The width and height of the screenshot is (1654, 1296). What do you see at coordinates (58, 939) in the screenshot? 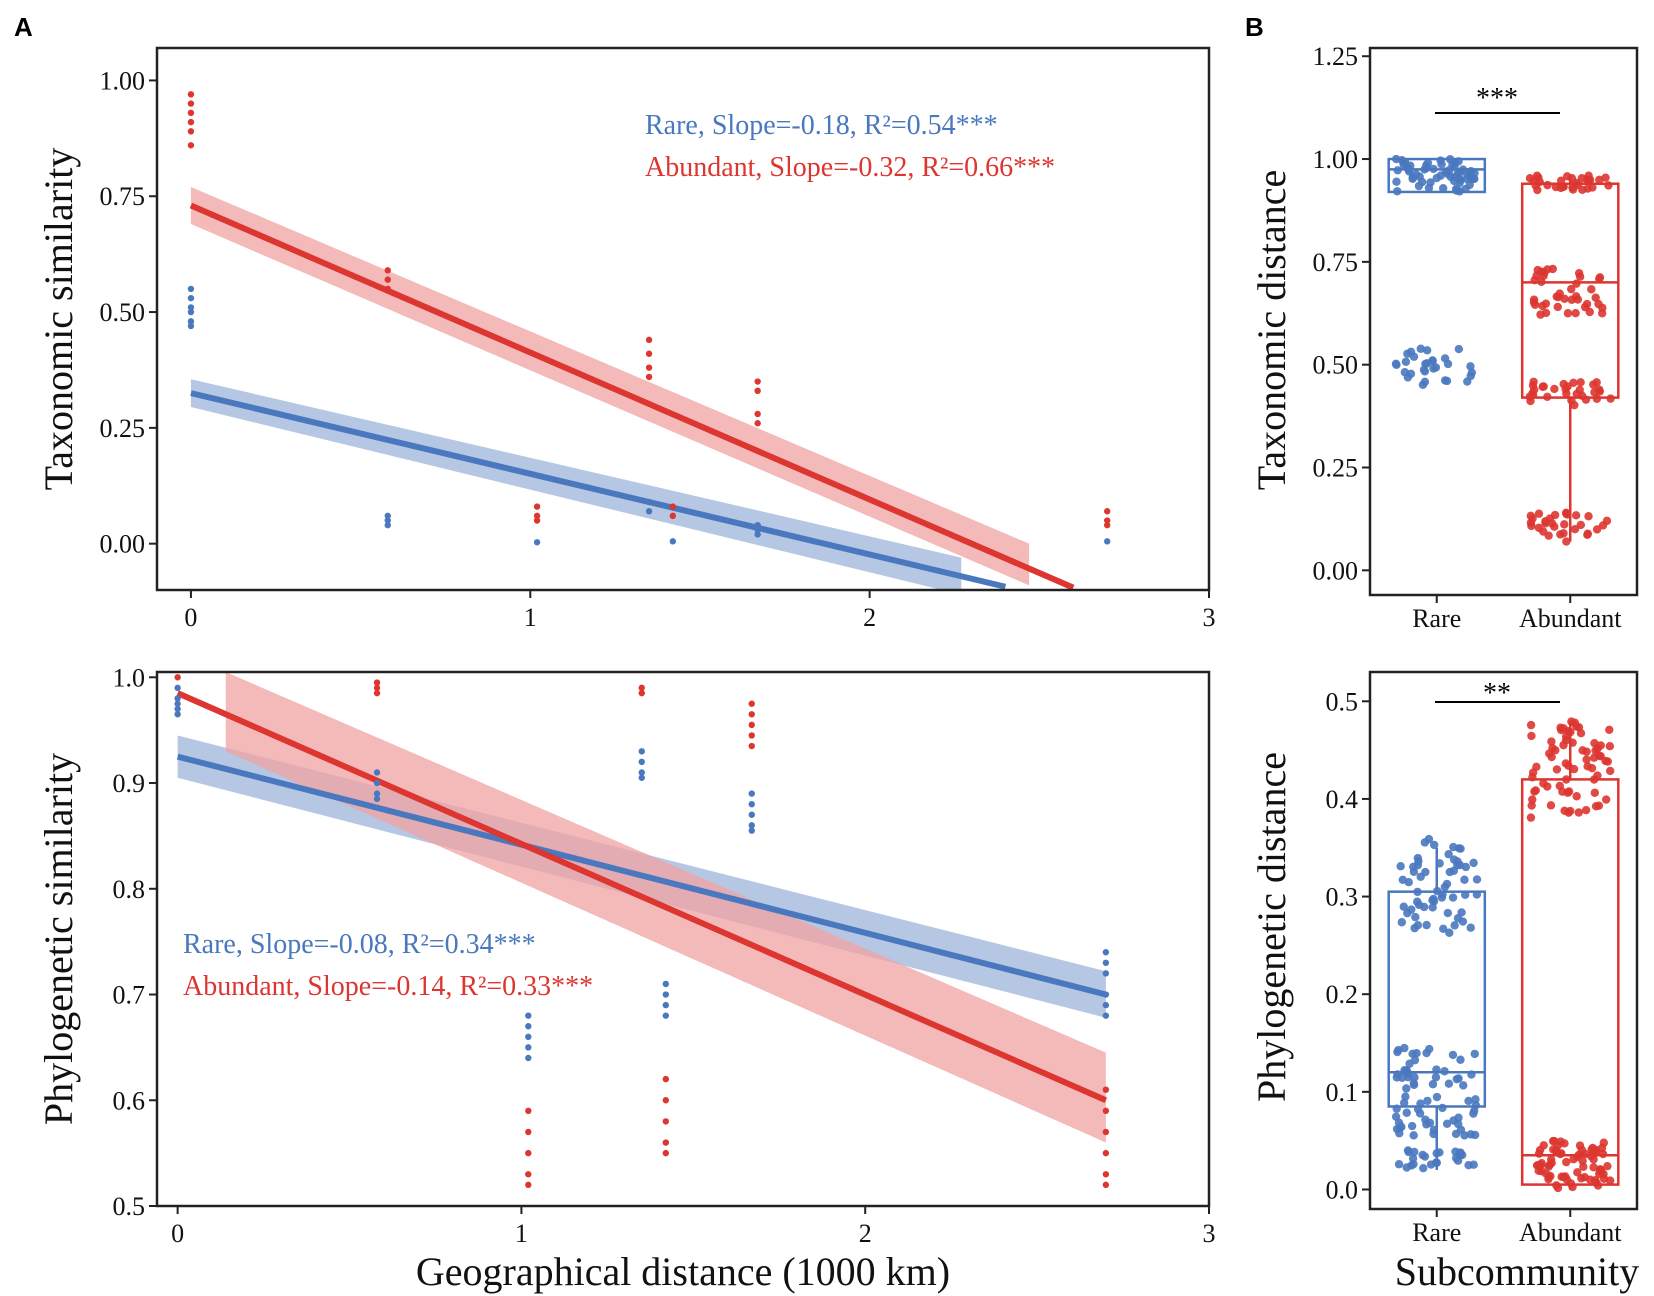
I see `y-axis-label: Phylogenetic similarity` at bounding box center [58, 939].